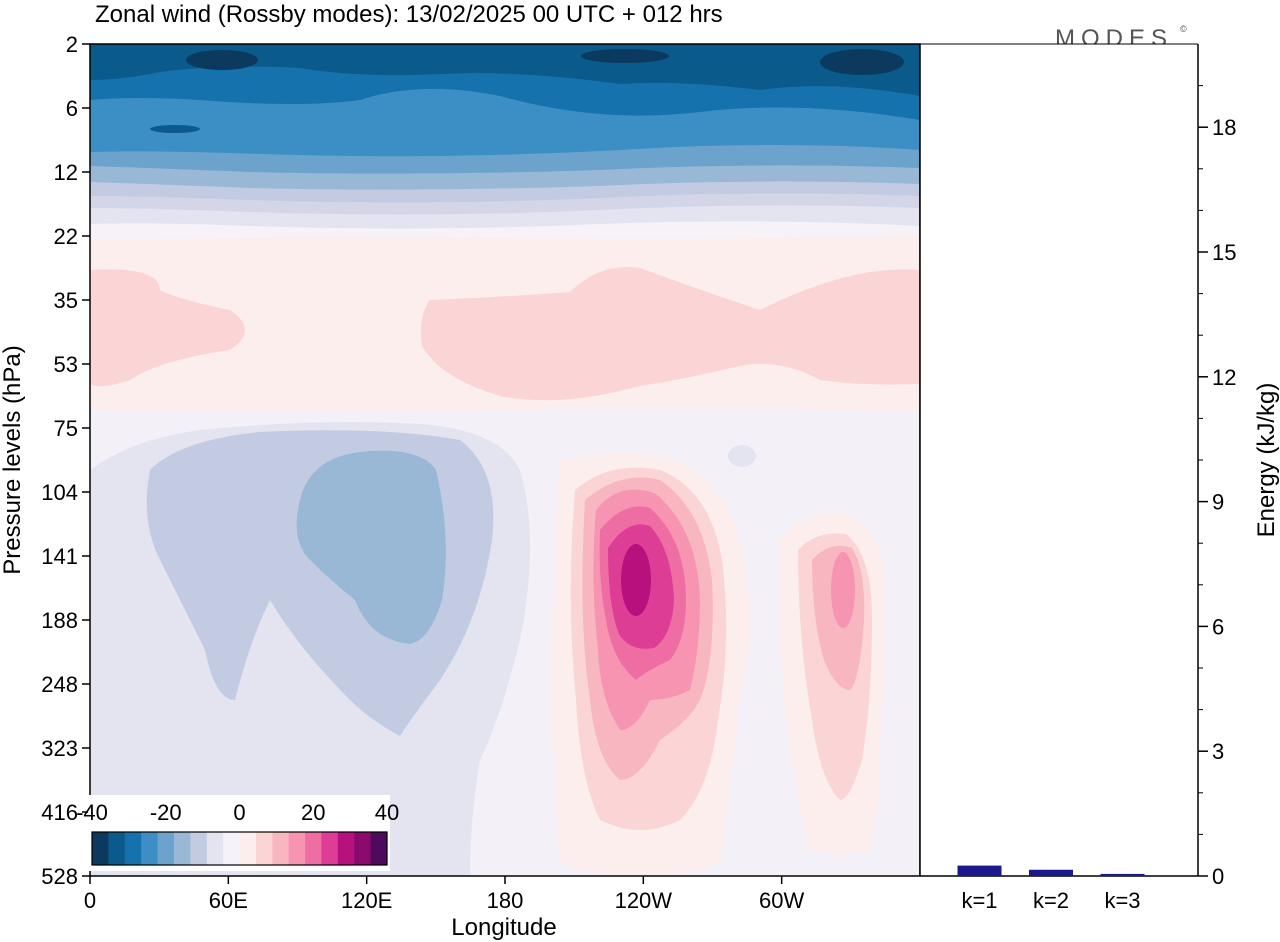 The image size is (1280, 942). I want to click on blob-dark-streak, so click(175, 129).